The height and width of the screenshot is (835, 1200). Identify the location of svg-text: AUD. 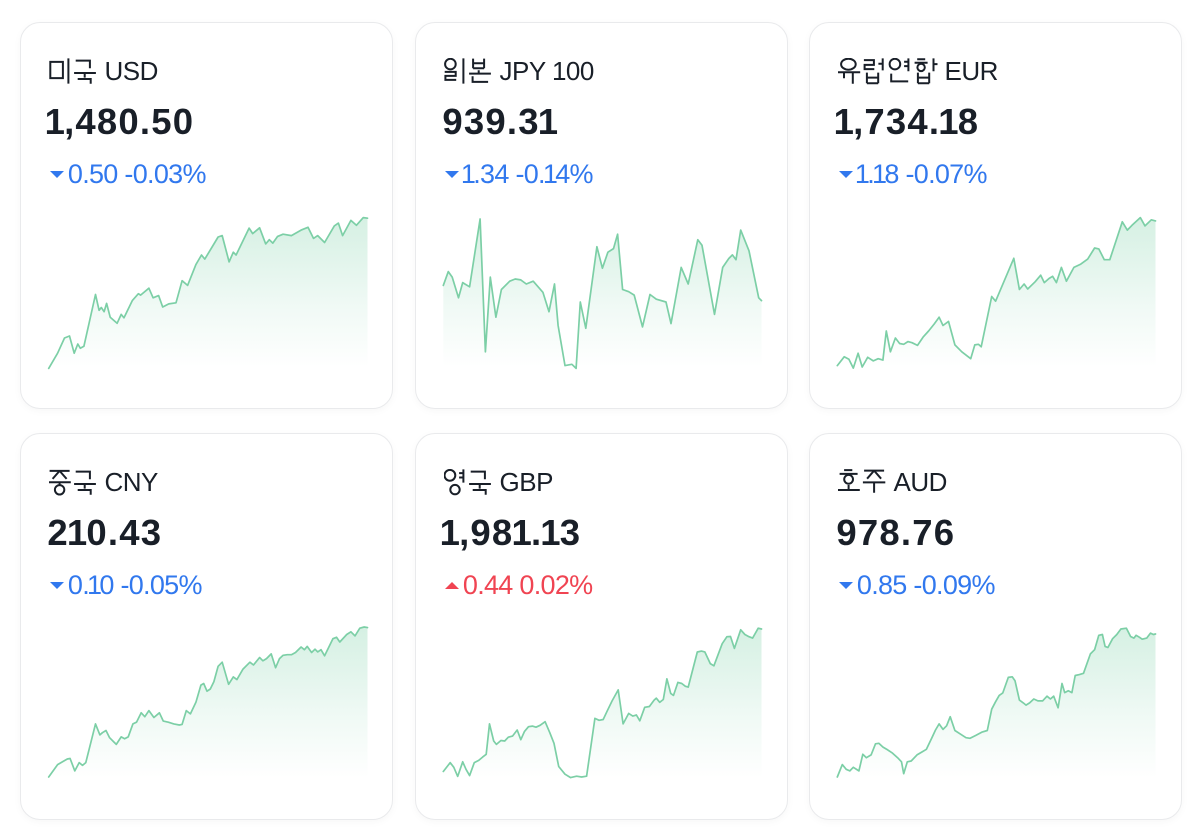
(920, 483).